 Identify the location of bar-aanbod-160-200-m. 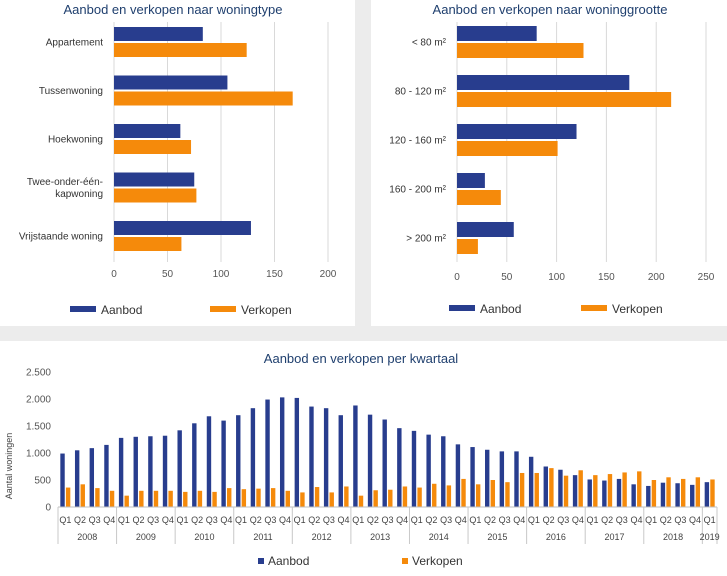
(471, 180).